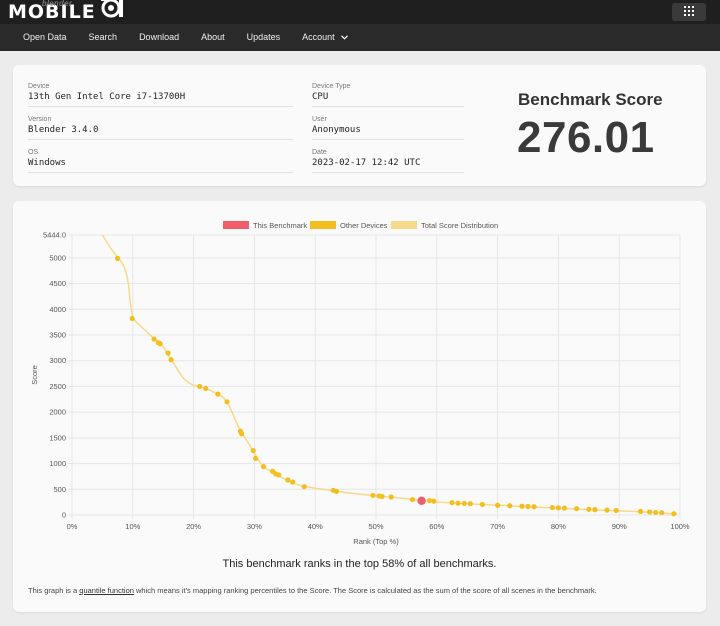 This screenshot has height=626, width=720. I want to click on user-label: User, so click(319, 119).